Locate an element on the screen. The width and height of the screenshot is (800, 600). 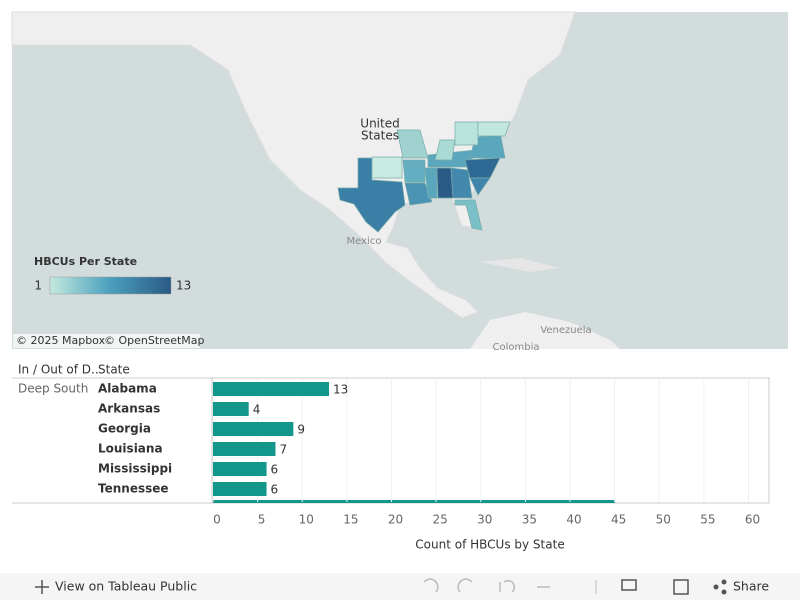
row-header: State is located at coordinates (114, 370).